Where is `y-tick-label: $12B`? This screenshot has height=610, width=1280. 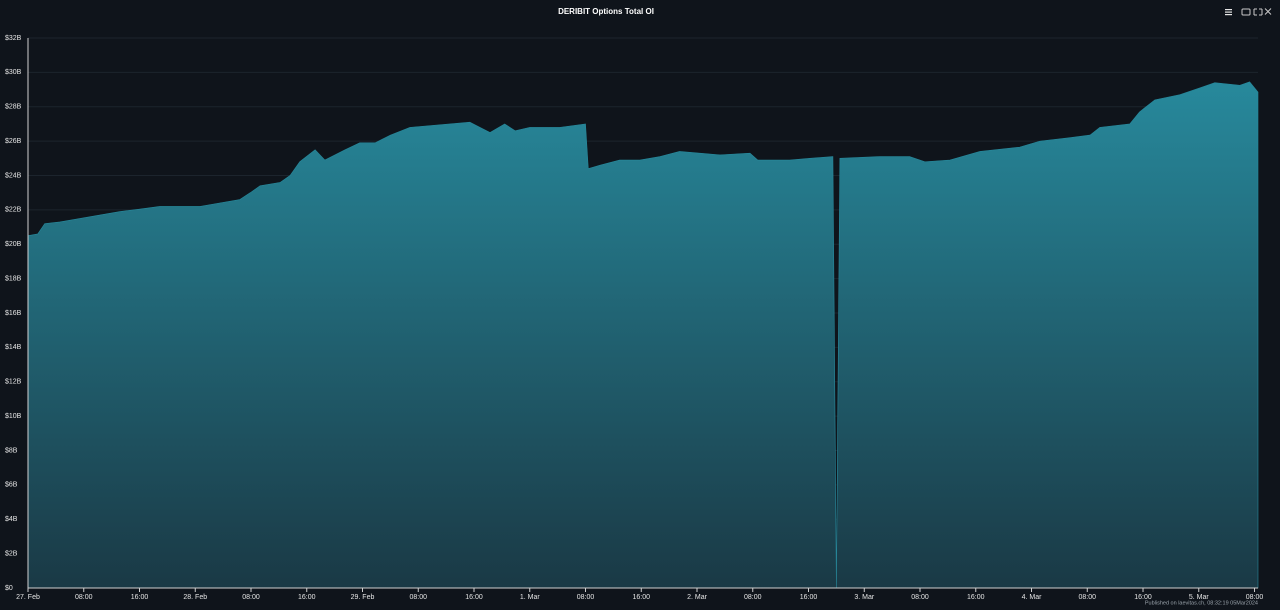
y-tick-label: $12B is located at coordinates (13, 382).